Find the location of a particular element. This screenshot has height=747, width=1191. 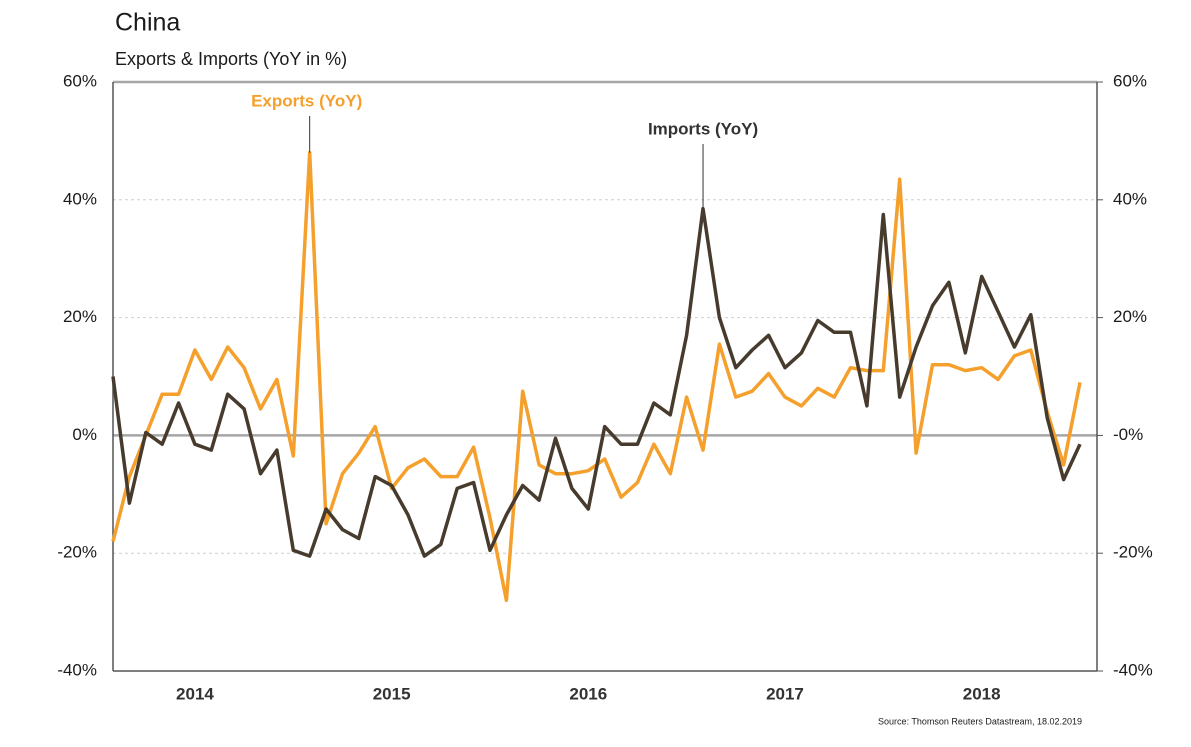

x-tick-label: 2015 is located at coordinates (392, 693).